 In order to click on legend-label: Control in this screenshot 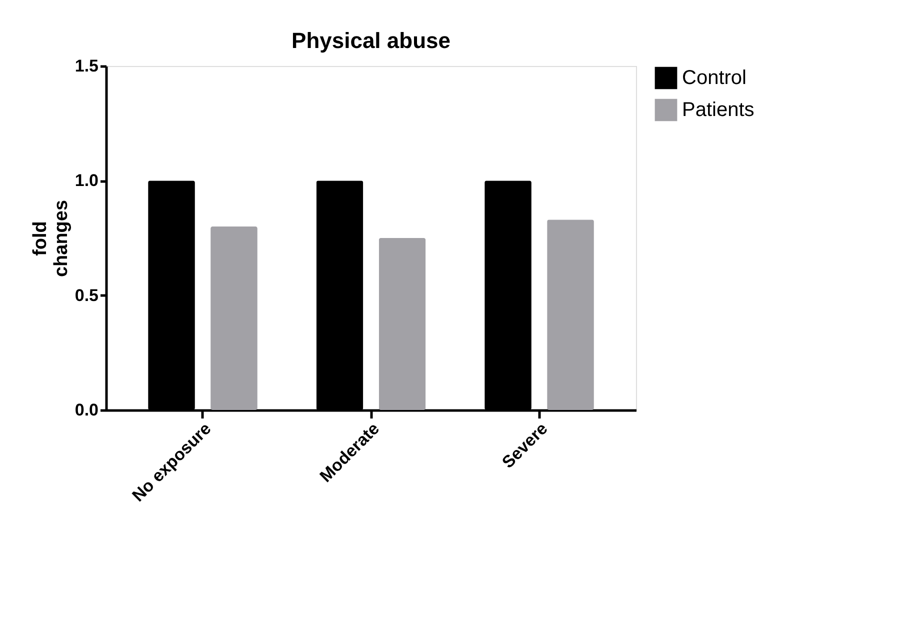, I will do `click(714, 78)`.